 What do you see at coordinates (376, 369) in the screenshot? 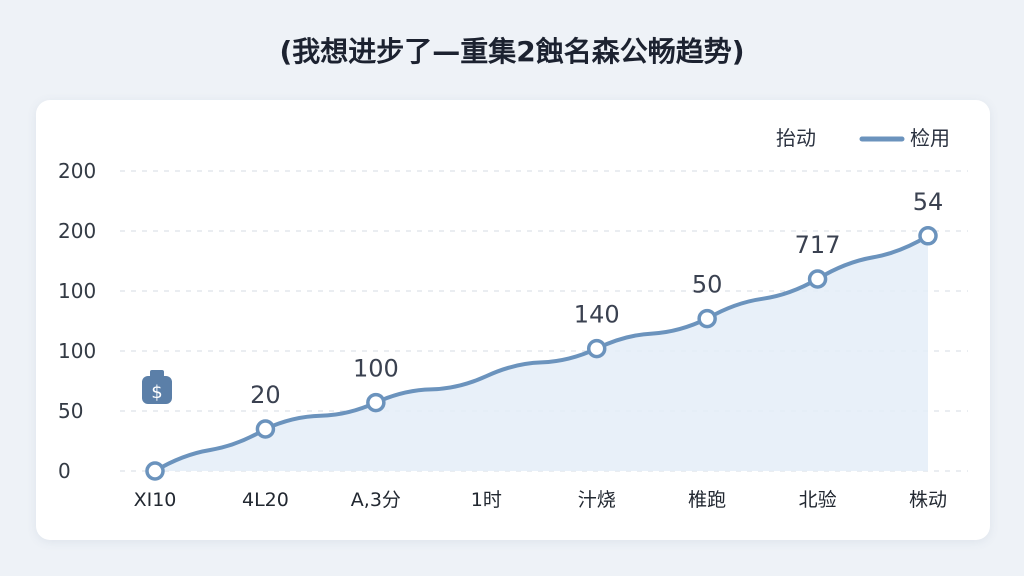
I see `data-label: 100` at bounding box center [376, 369].